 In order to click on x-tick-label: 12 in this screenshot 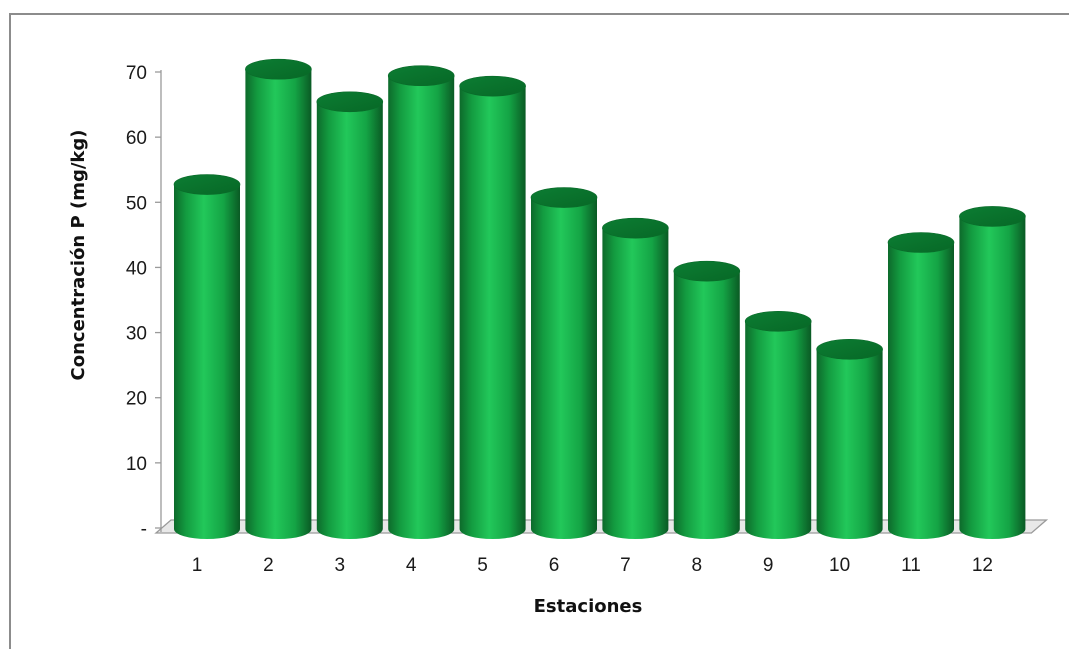, I will do `click(982, 565)`.